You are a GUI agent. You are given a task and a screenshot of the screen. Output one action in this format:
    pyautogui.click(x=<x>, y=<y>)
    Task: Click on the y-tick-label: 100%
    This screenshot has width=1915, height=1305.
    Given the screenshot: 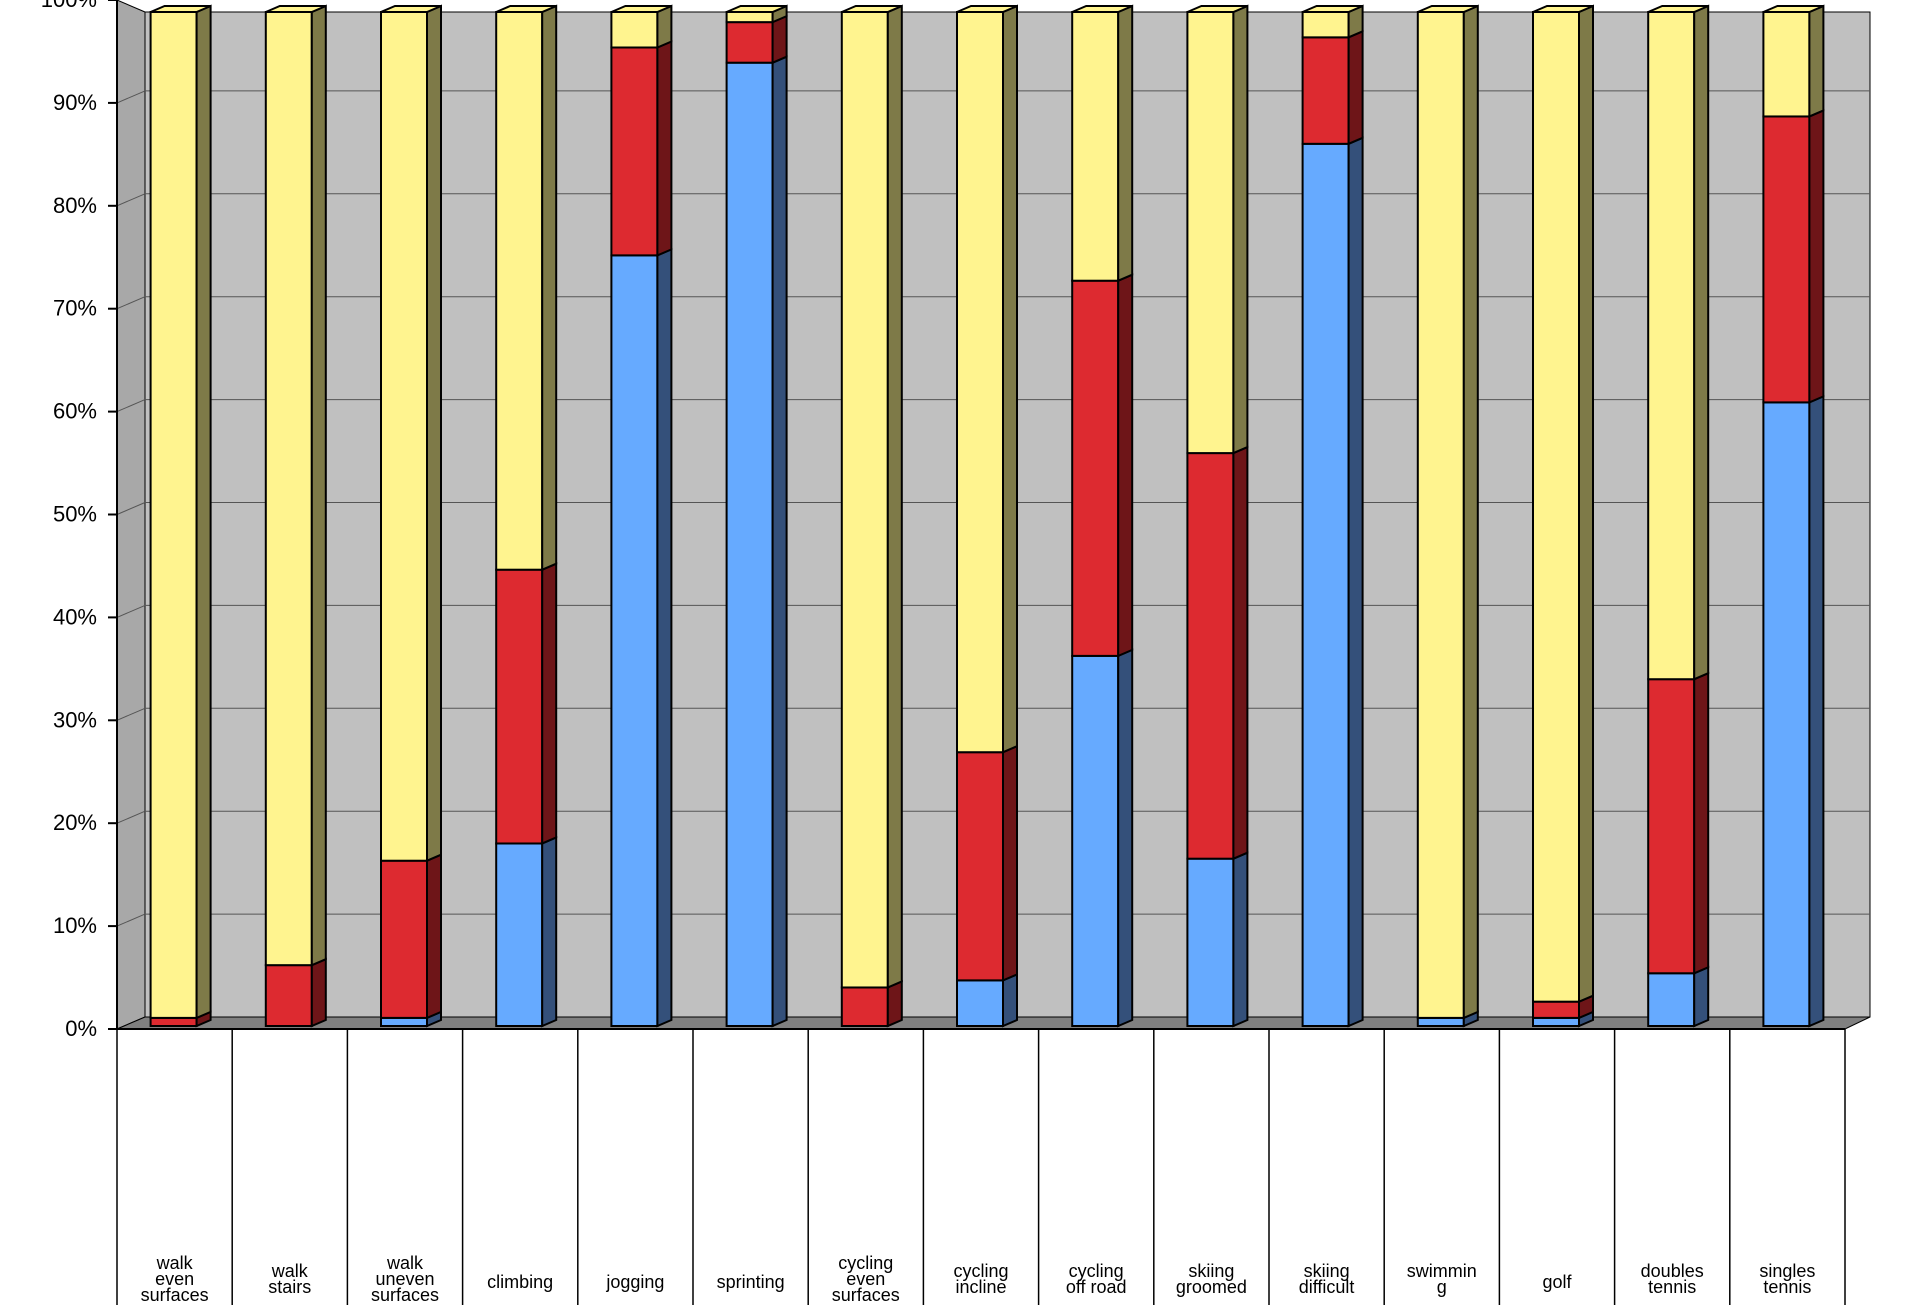 What is the action you would take?
    pyautogui.click(x=69, y=6)
    